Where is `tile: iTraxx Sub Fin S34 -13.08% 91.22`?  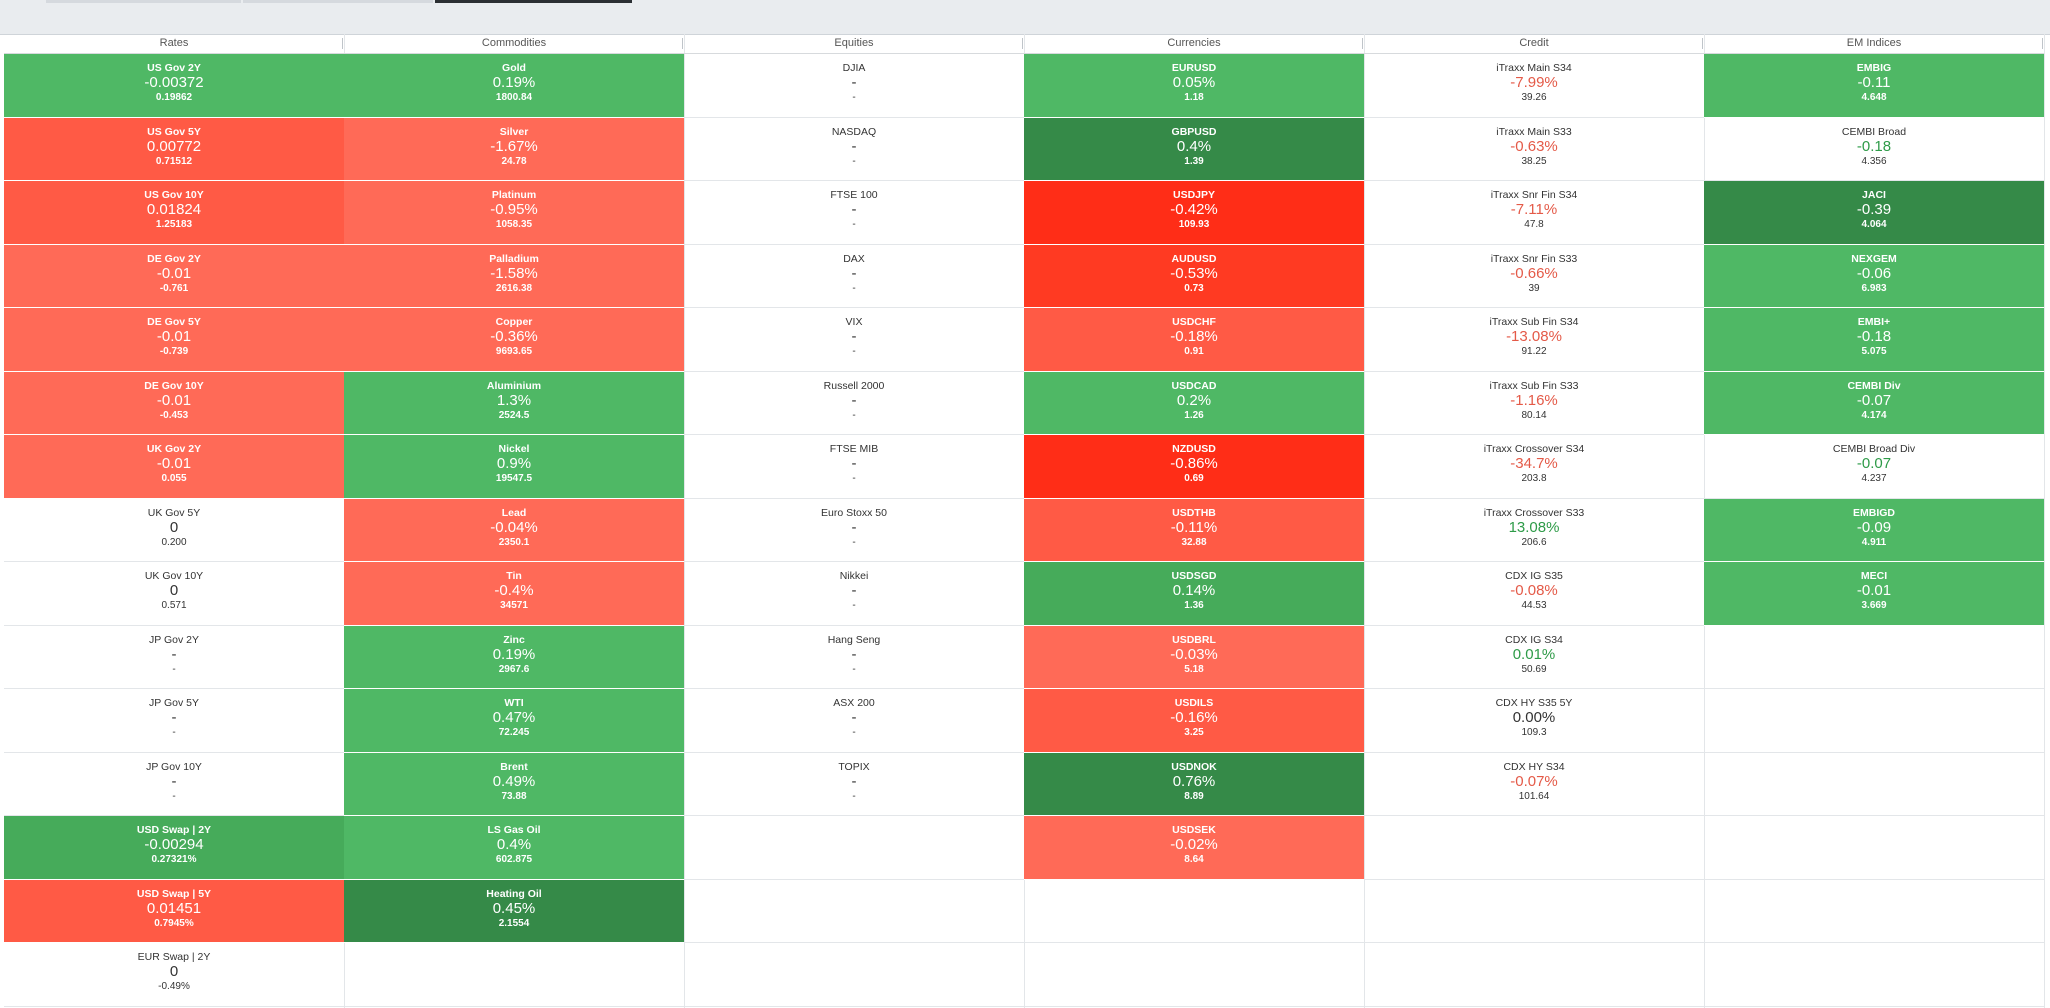
tile: iTraxx Sub Fin S34 -13.08% 91.22 is located at coordinates (1534, 340).